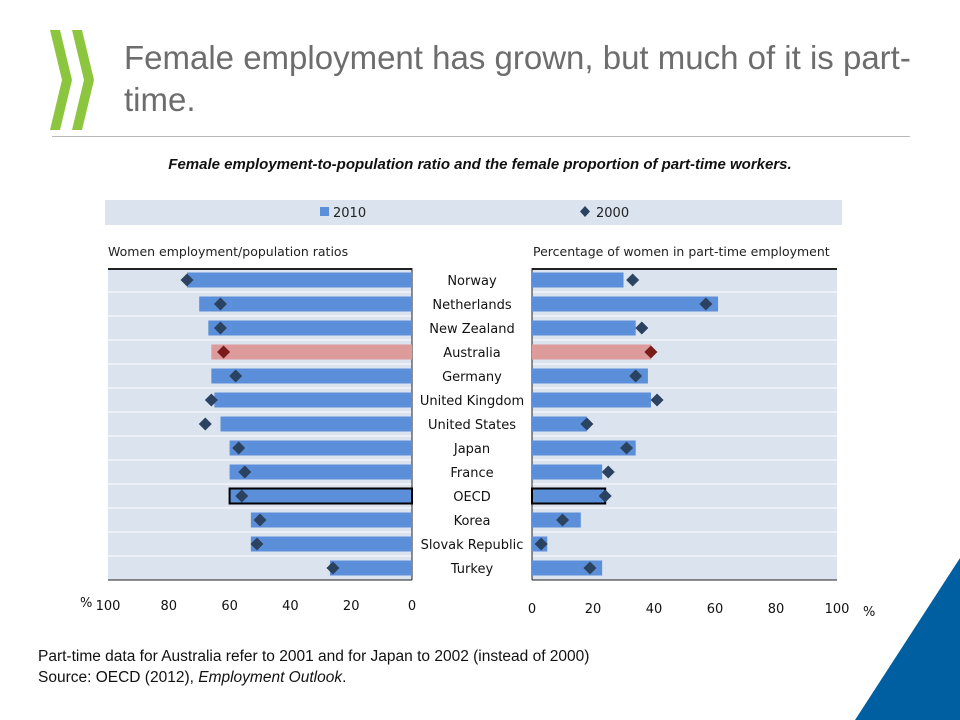 The image size is (960, 720). Describe the element at coordinates (471, 449) in the screenshot. I see `category-label: Japan` at that location.